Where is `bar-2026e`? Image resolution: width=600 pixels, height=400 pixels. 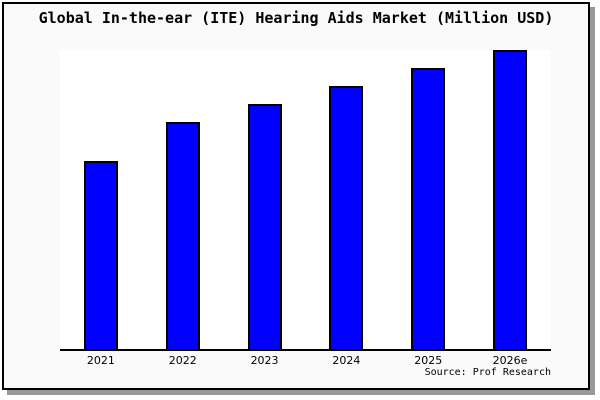
bar-2026e is located at coordinates (510, 199).